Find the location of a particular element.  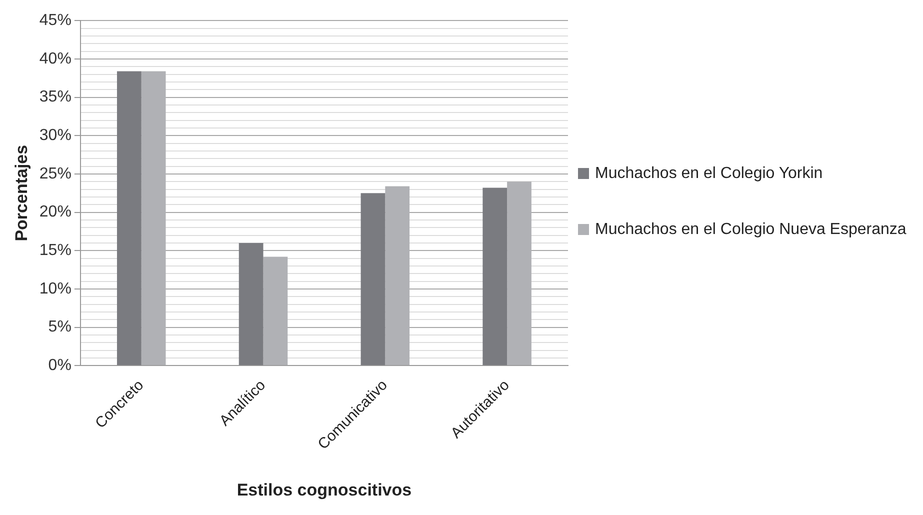

y-tick-label: 0% is located at coordinates (60, 365).